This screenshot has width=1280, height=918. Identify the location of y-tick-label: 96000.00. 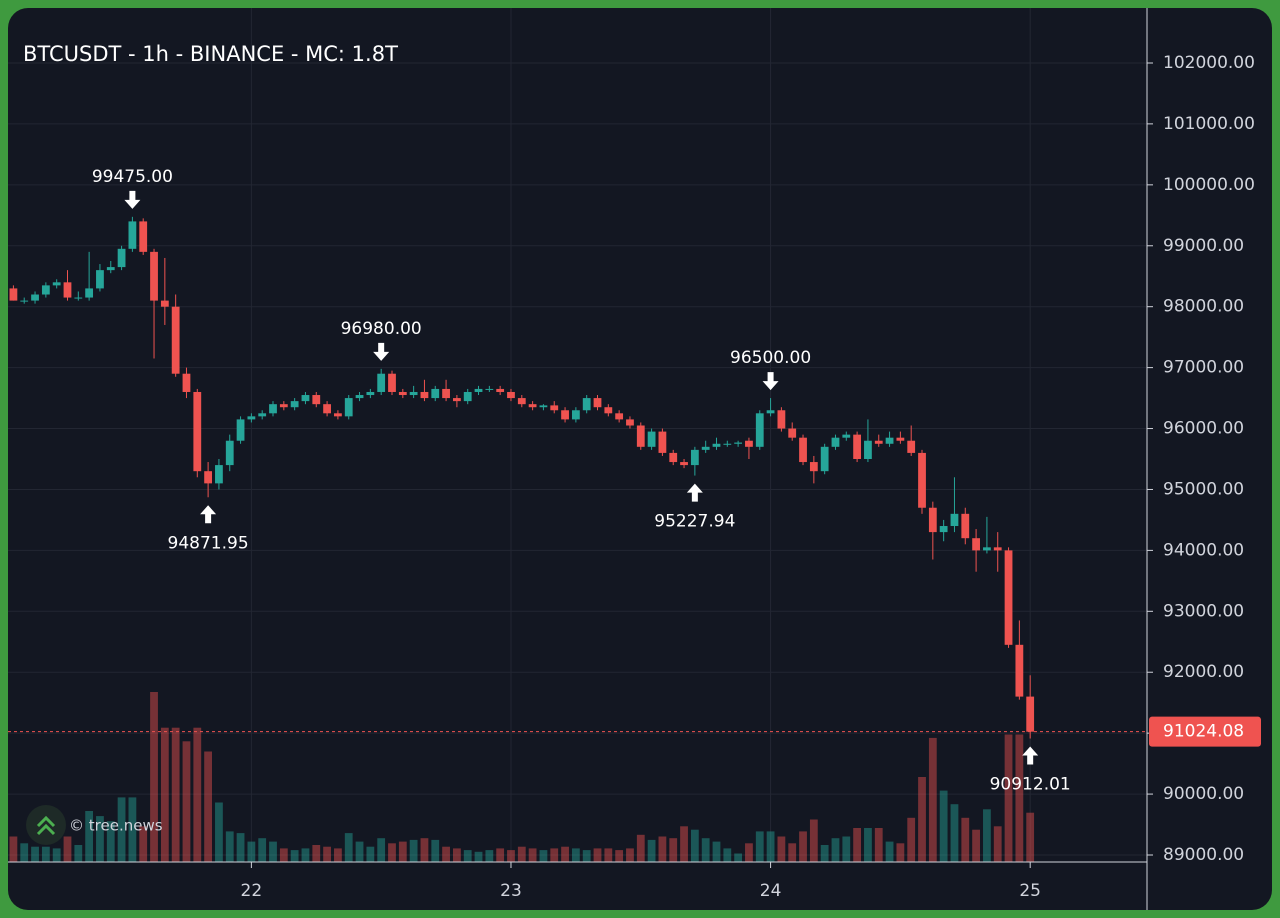
(1203, 429).